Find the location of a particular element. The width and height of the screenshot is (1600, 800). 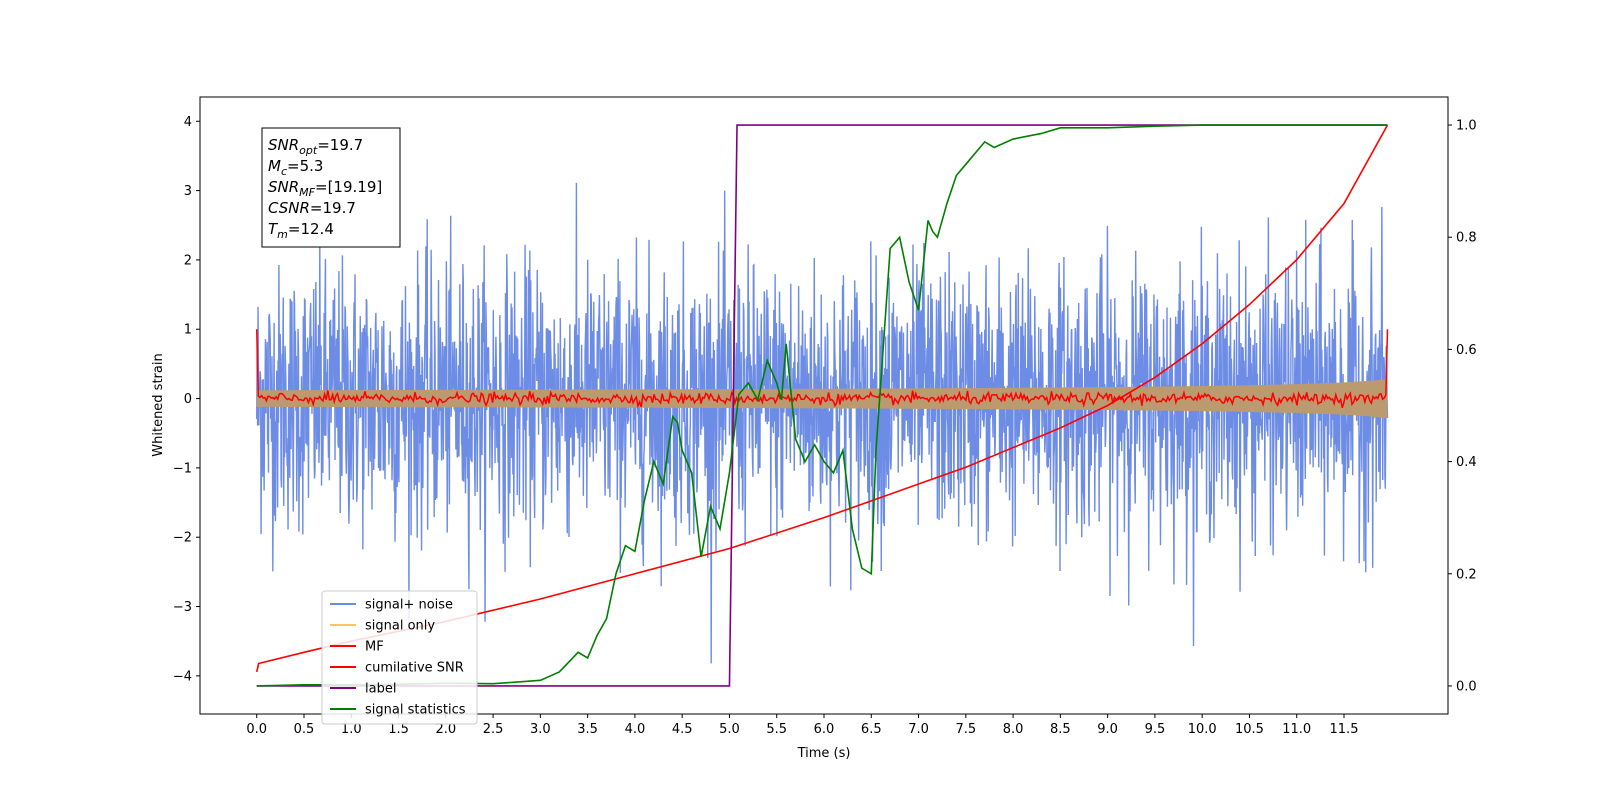

y2-tick-label: 0.2 is located at coordinates (1466, 574).